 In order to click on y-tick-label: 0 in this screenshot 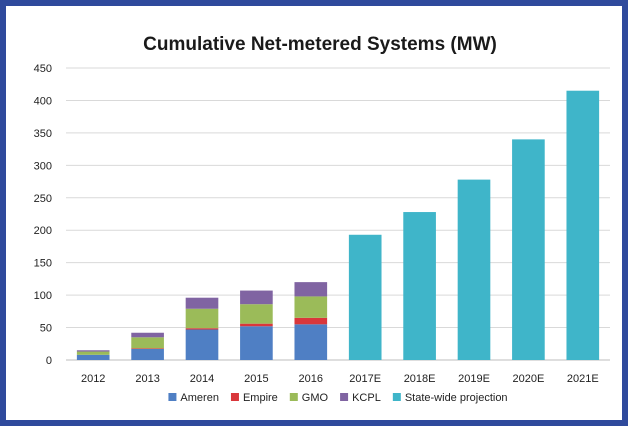, I will do `click(49, 361)`.